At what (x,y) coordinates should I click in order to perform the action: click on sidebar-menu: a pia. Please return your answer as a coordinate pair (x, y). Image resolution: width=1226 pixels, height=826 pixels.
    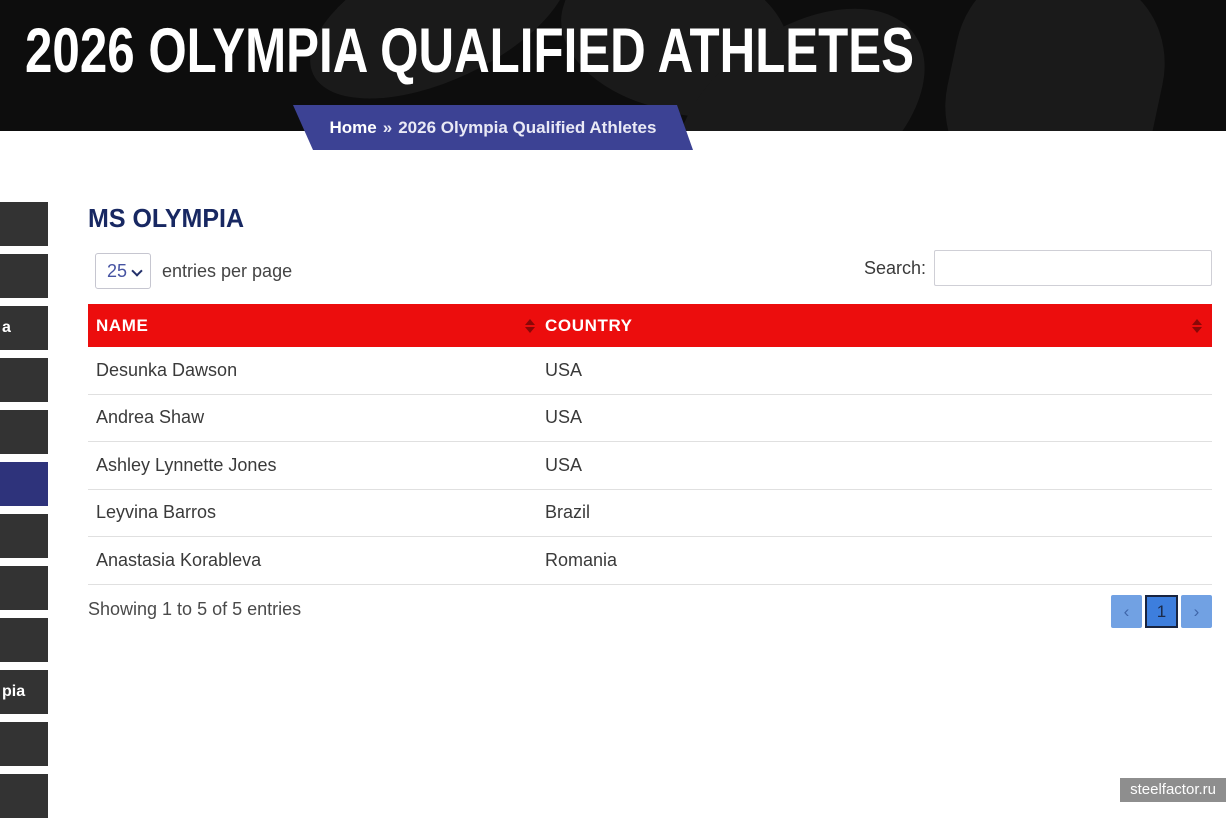
    Looking at the image, I should click on (24, 514).